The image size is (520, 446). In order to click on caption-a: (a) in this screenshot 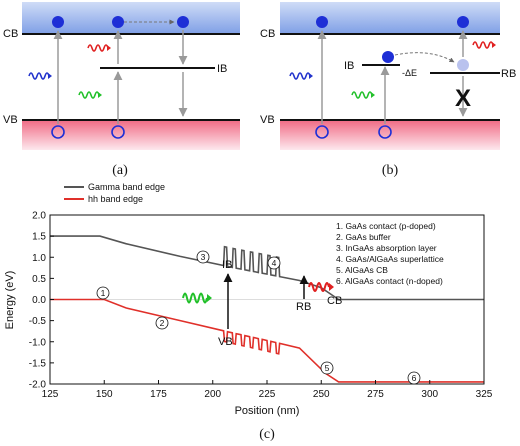, I will do `click(120, 170)`.